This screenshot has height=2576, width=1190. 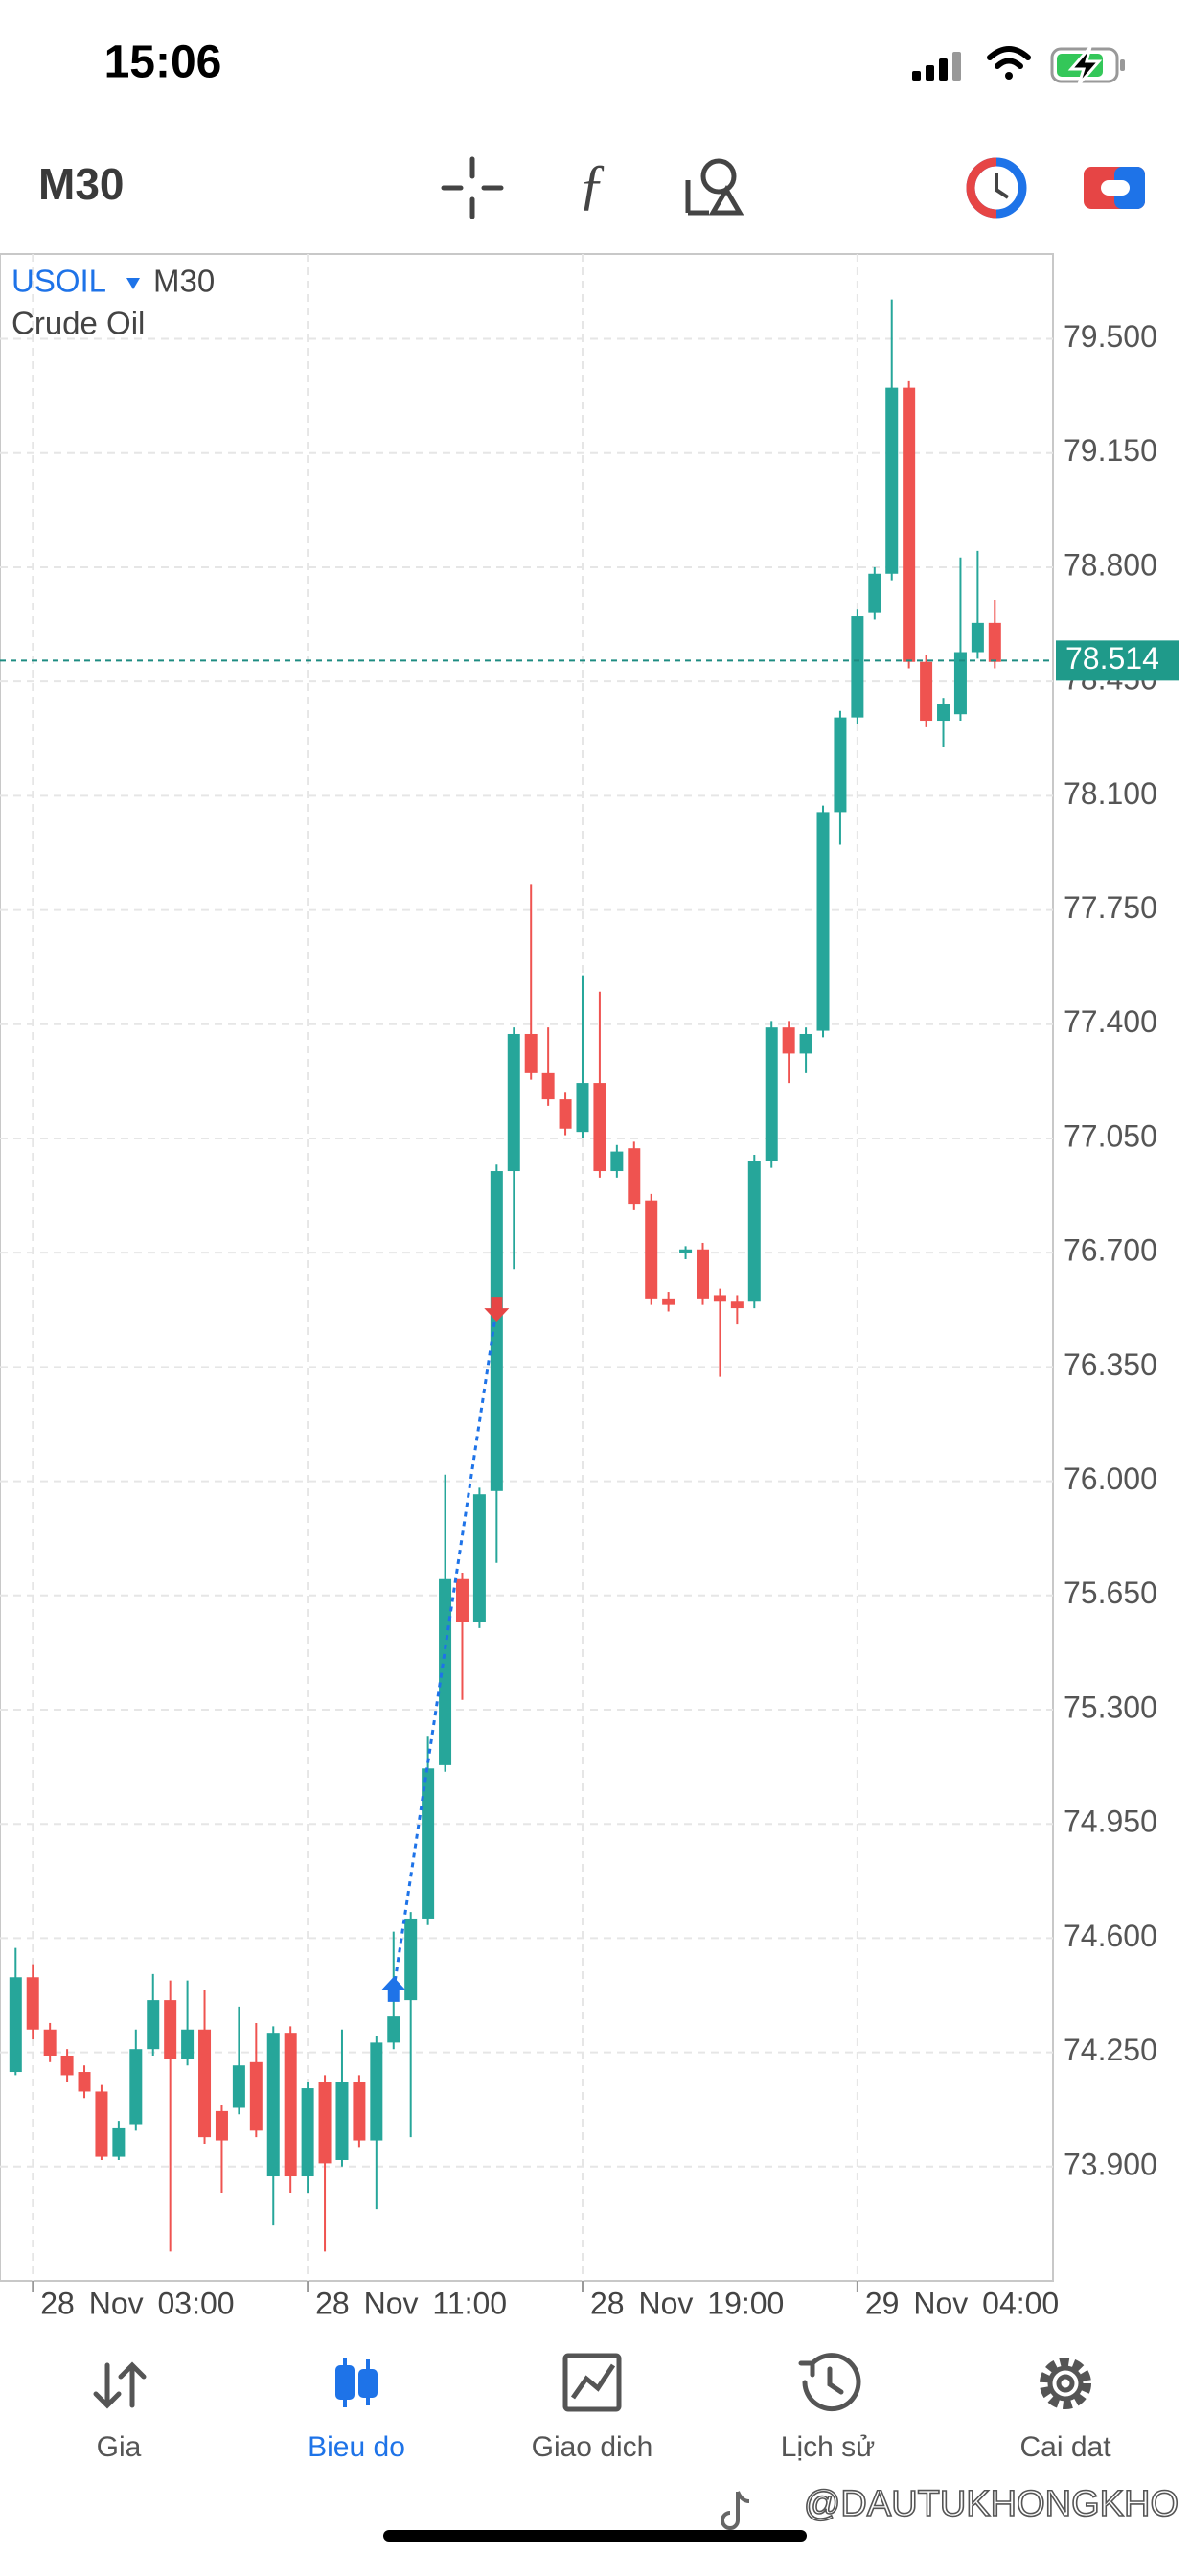 I want to click on symbol-dropdown, so click(x=133, y=283).